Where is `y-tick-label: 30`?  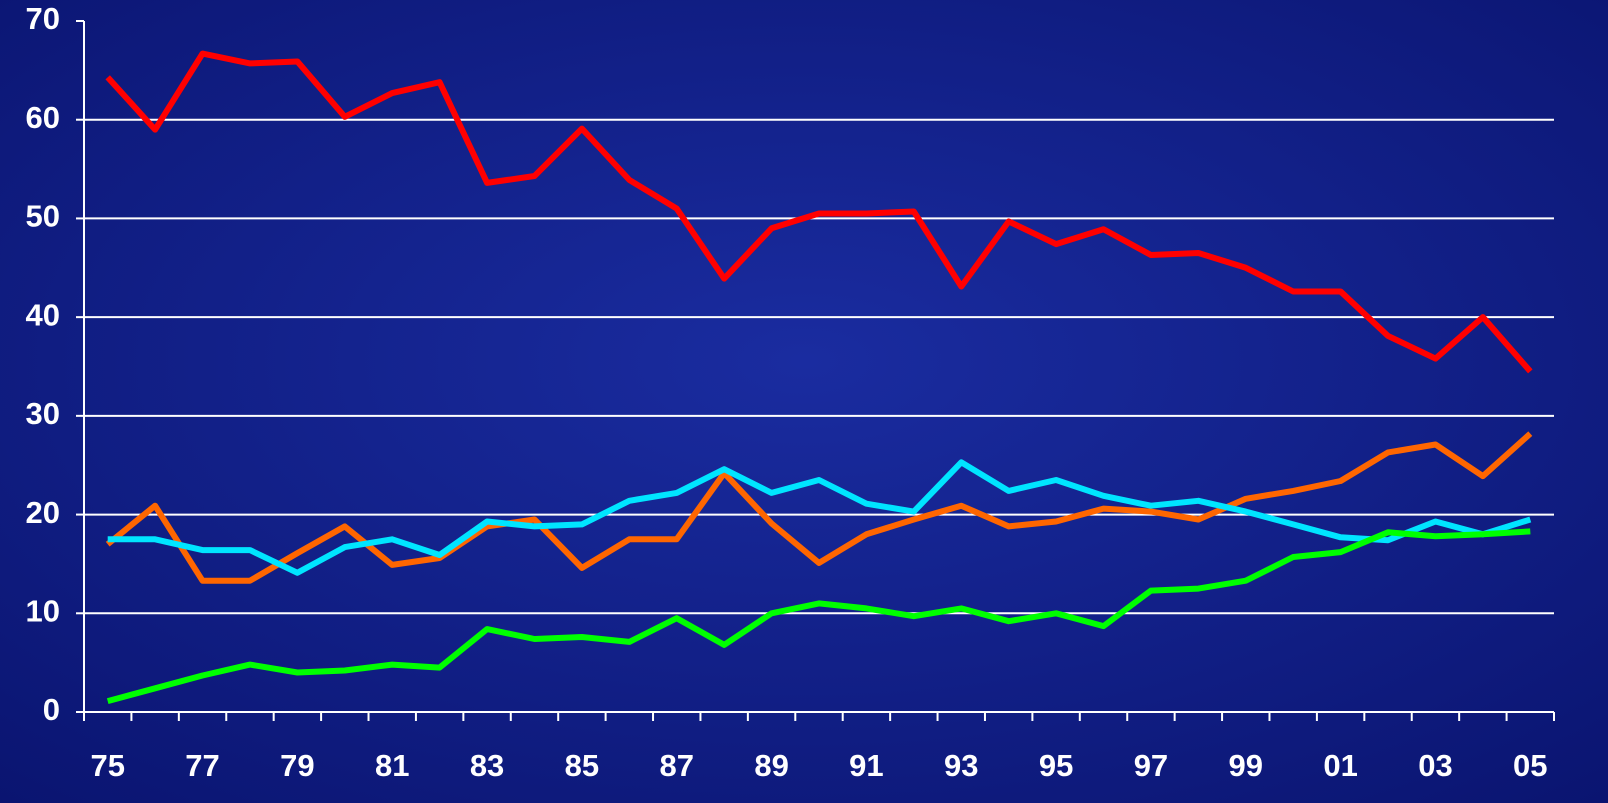
y-tick-label: 30 is located at coordinates (43, 413).